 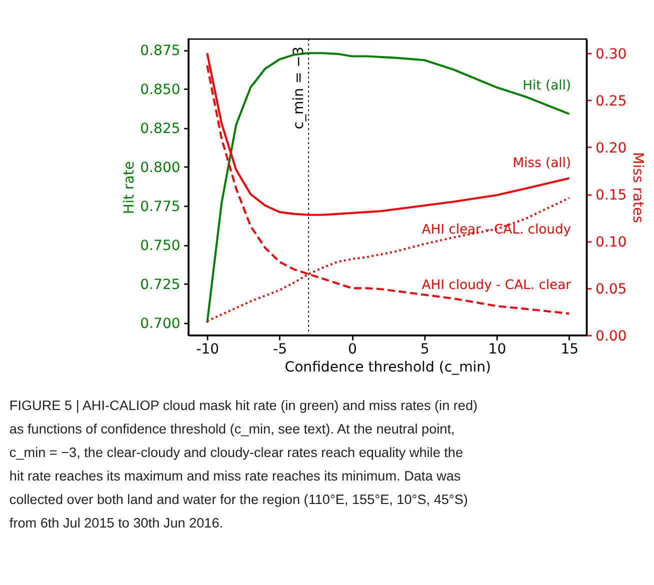 I want to click on y-tick-label: 0.875, so click(x=160, y=51).